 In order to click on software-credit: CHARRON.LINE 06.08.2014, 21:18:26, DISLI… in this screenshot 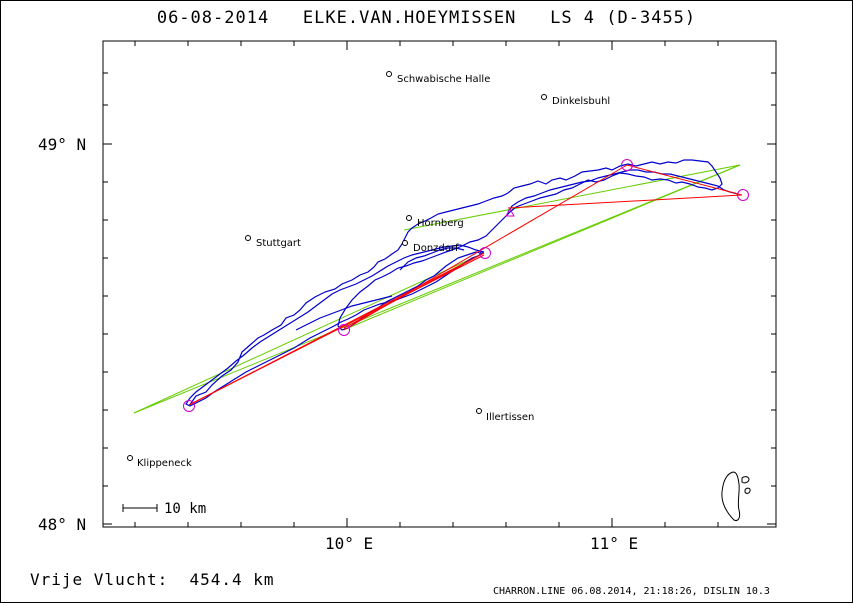, I will do `click(631, 591)`.